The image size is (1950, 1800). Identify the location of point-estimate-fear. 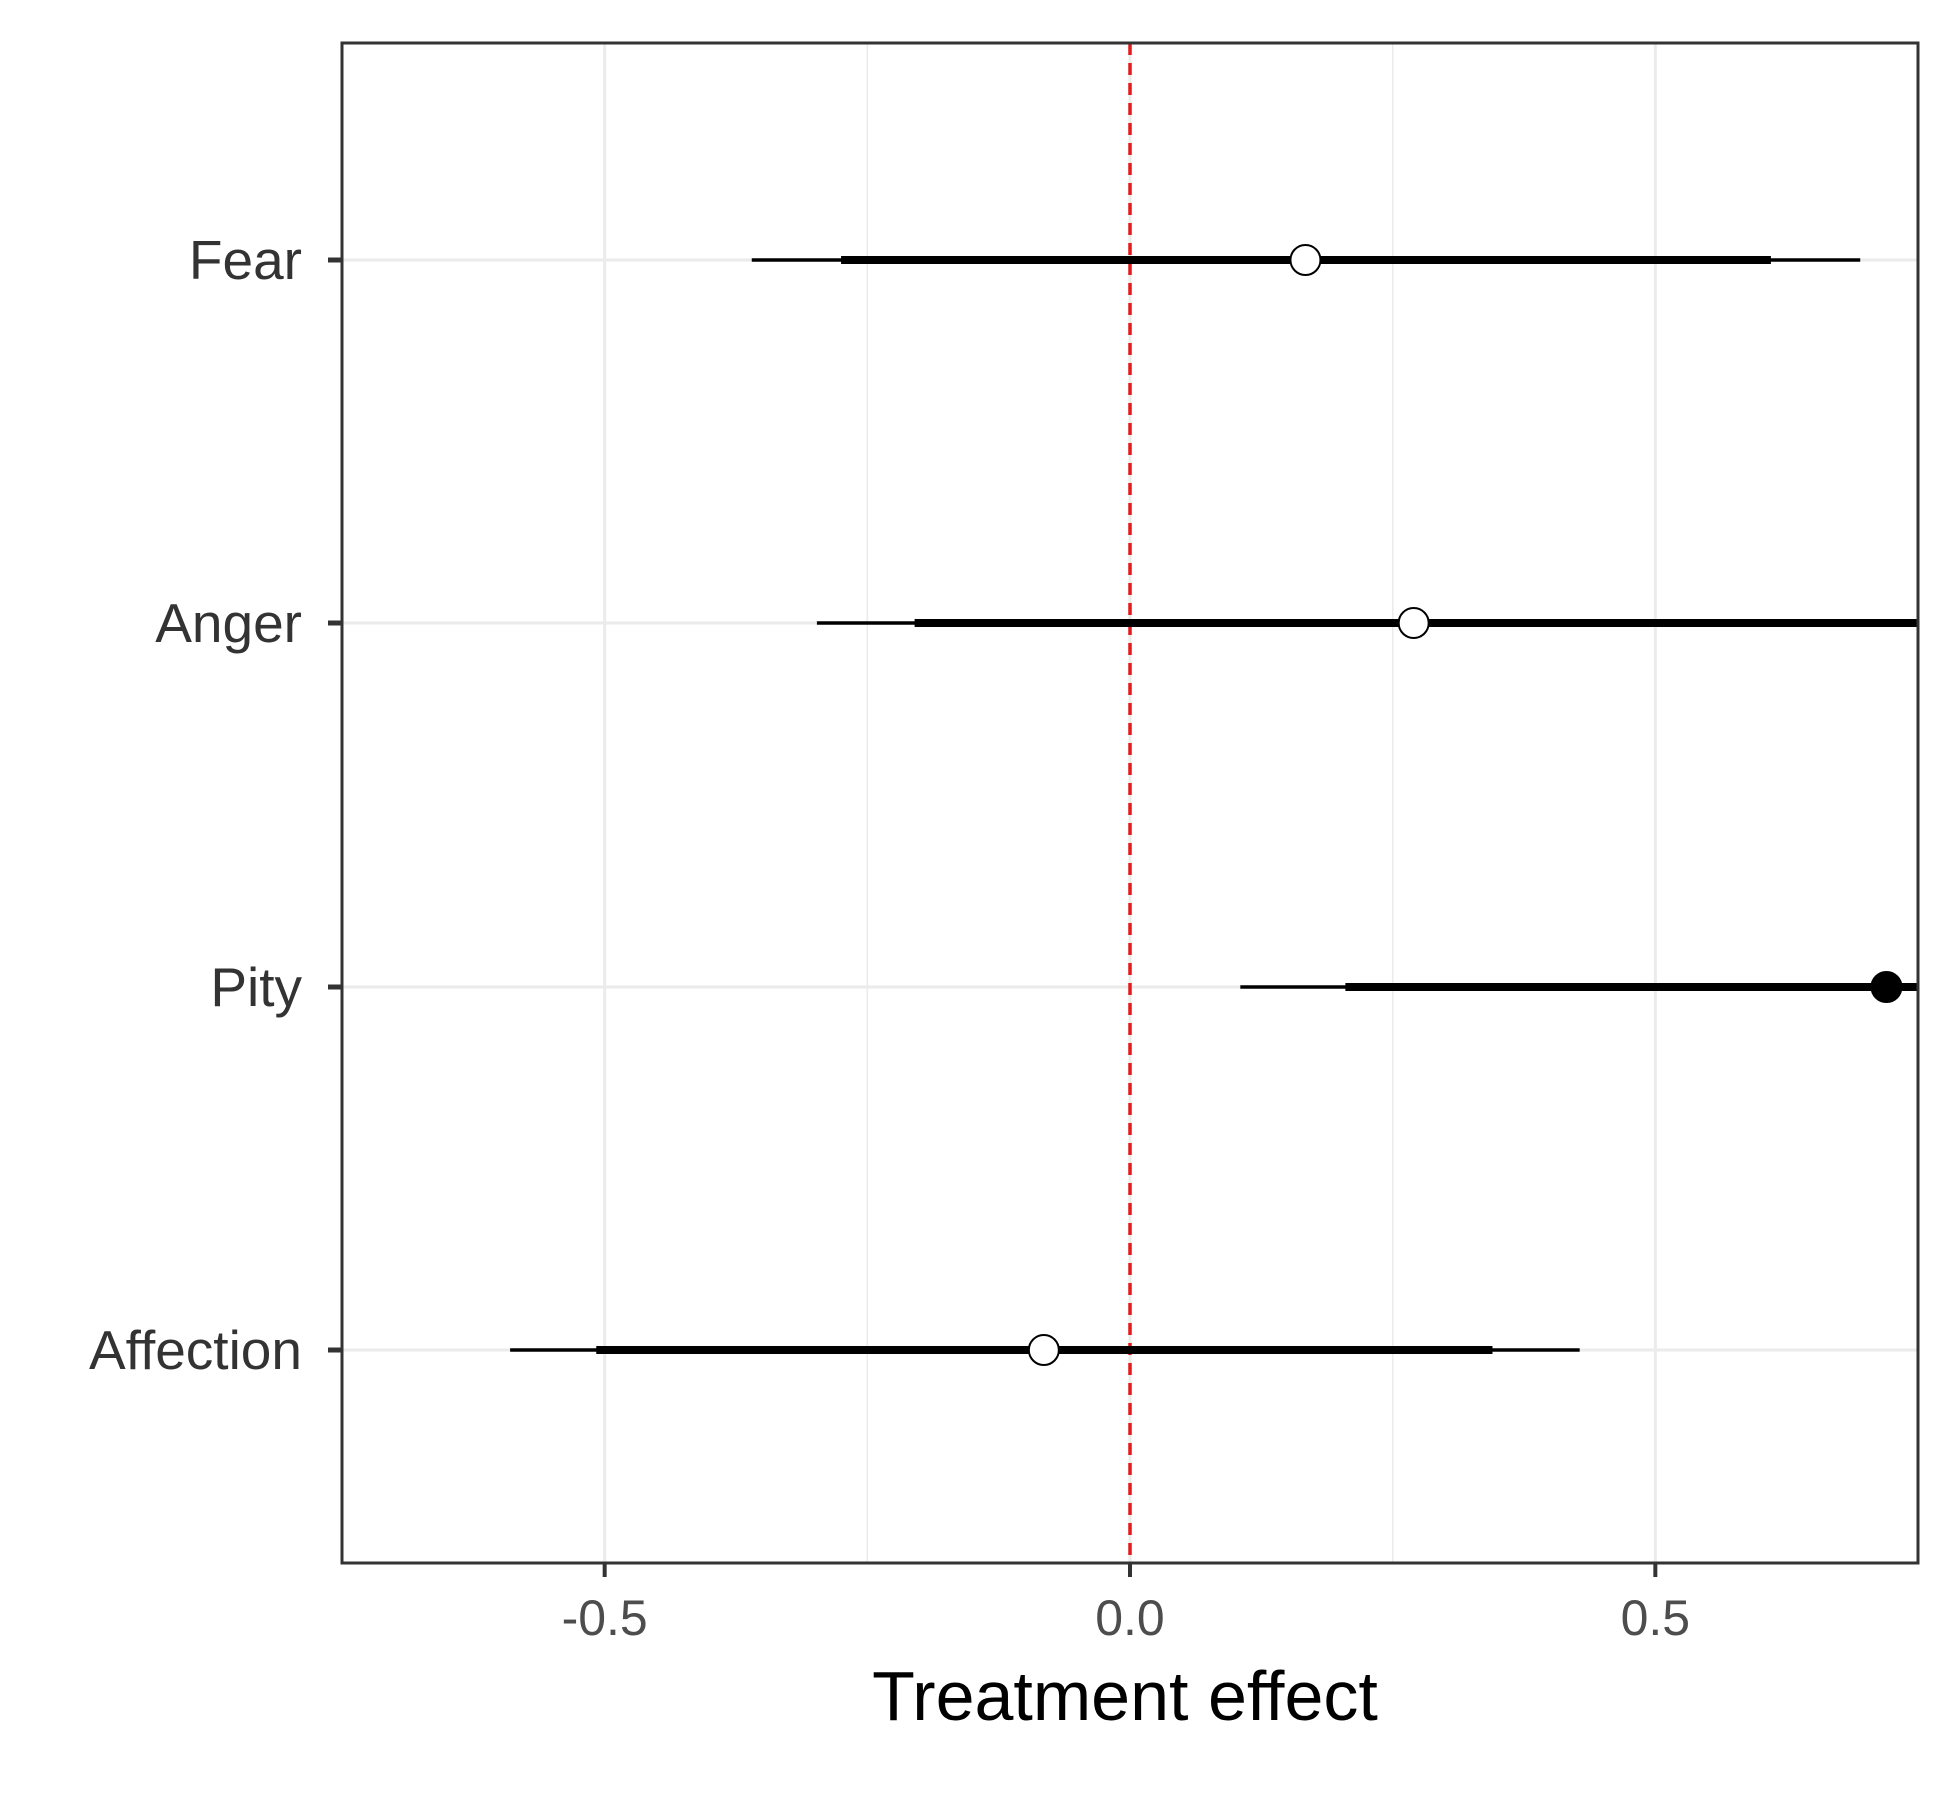
(1305, 260).